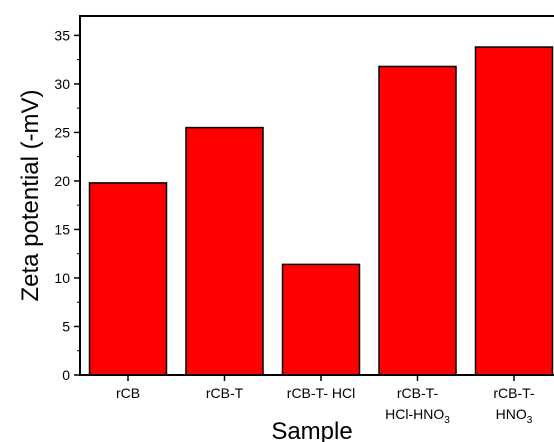 The image size is (554, 442). Describe the element at coordinates (311, 430) in the screenshot. I see `x-axis-label: Sample` at that location.